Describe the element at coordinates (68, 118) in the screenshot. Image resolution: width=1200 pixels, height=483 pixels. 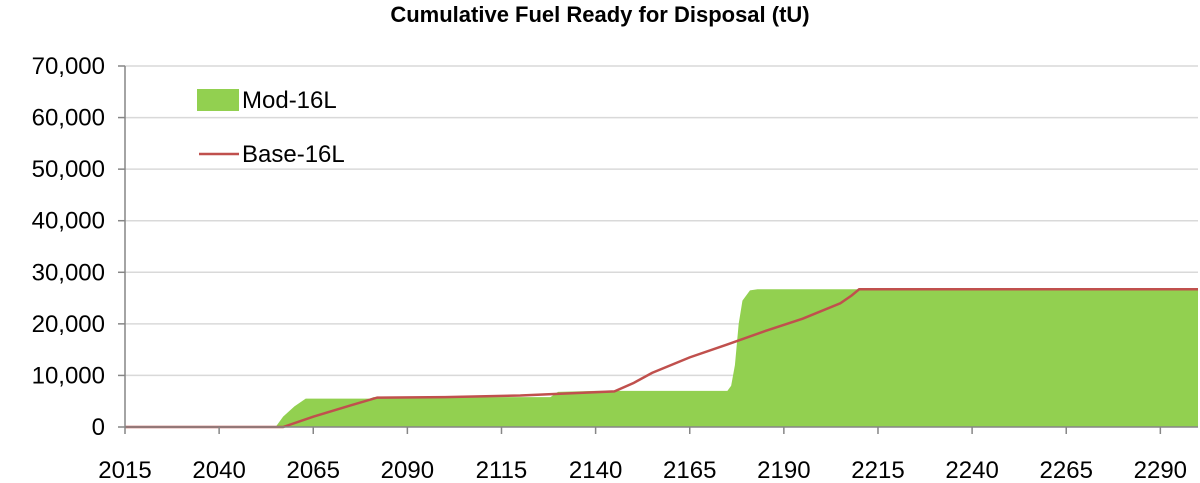
I see `y-tick-label: 60,000` at that location.